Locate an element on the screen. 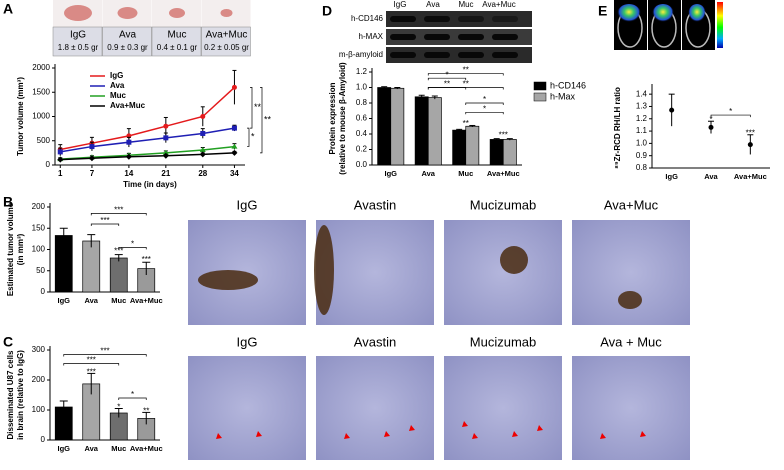  x-tick-label: 14 is located at coordinates (128, 173).